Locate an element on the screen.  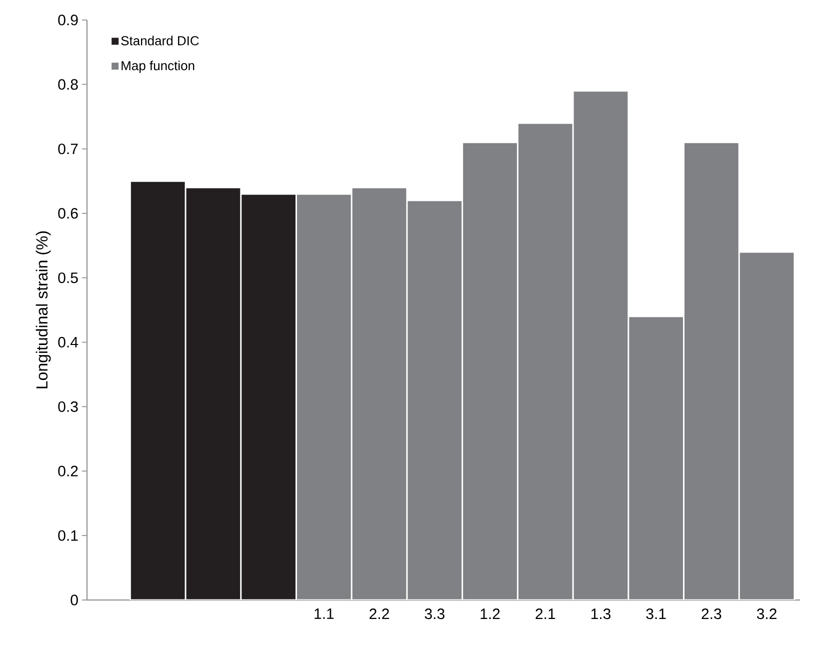
x-tick-label: 2.1 is located at coordinates (546, 613).